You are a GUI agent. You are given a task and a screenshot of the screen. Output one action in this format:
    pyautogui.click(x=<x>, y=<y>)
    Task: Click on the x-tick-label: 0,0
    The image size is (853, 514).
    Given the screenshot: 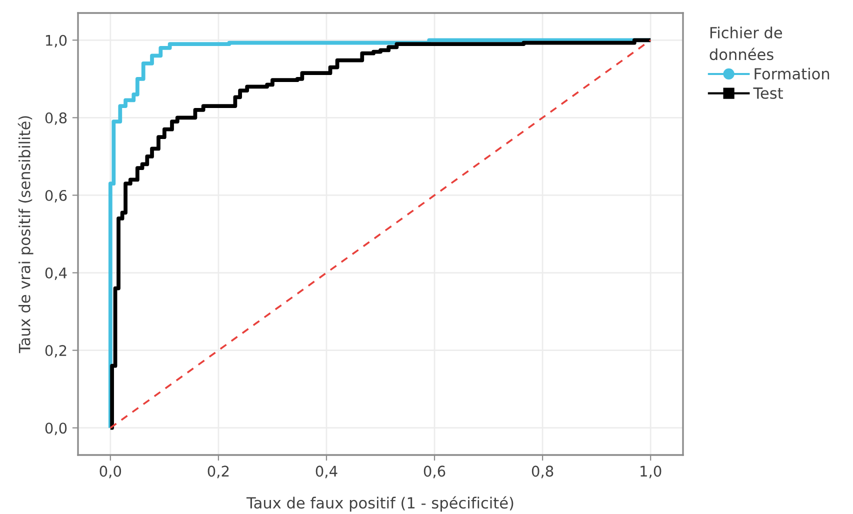 What is the action you would take?
    pyautogui.click(x=111, y=472)
    